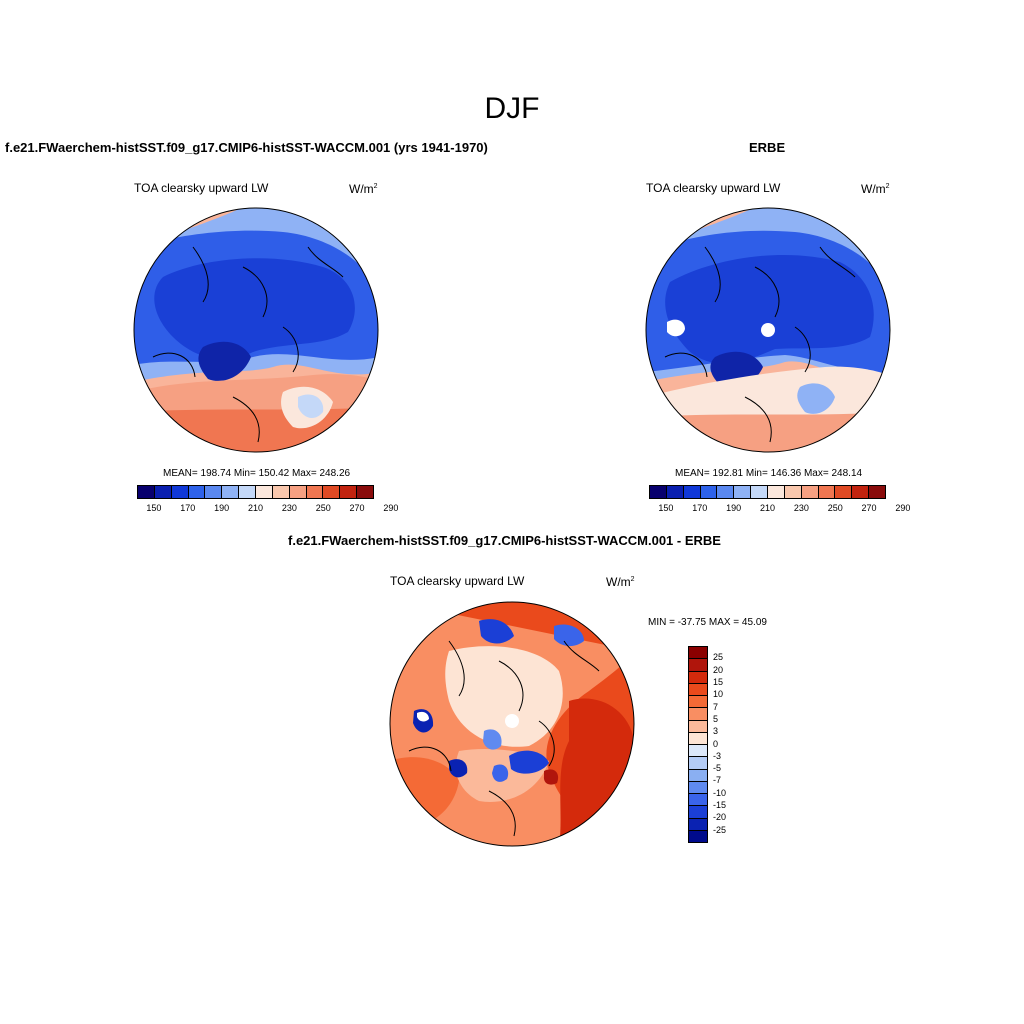  Describe the element at coordinates (257, 473) in the screenshot. I see `model-statistics: MEAN= 198.74 Min= 150.42 Max= 248.26` at that location.